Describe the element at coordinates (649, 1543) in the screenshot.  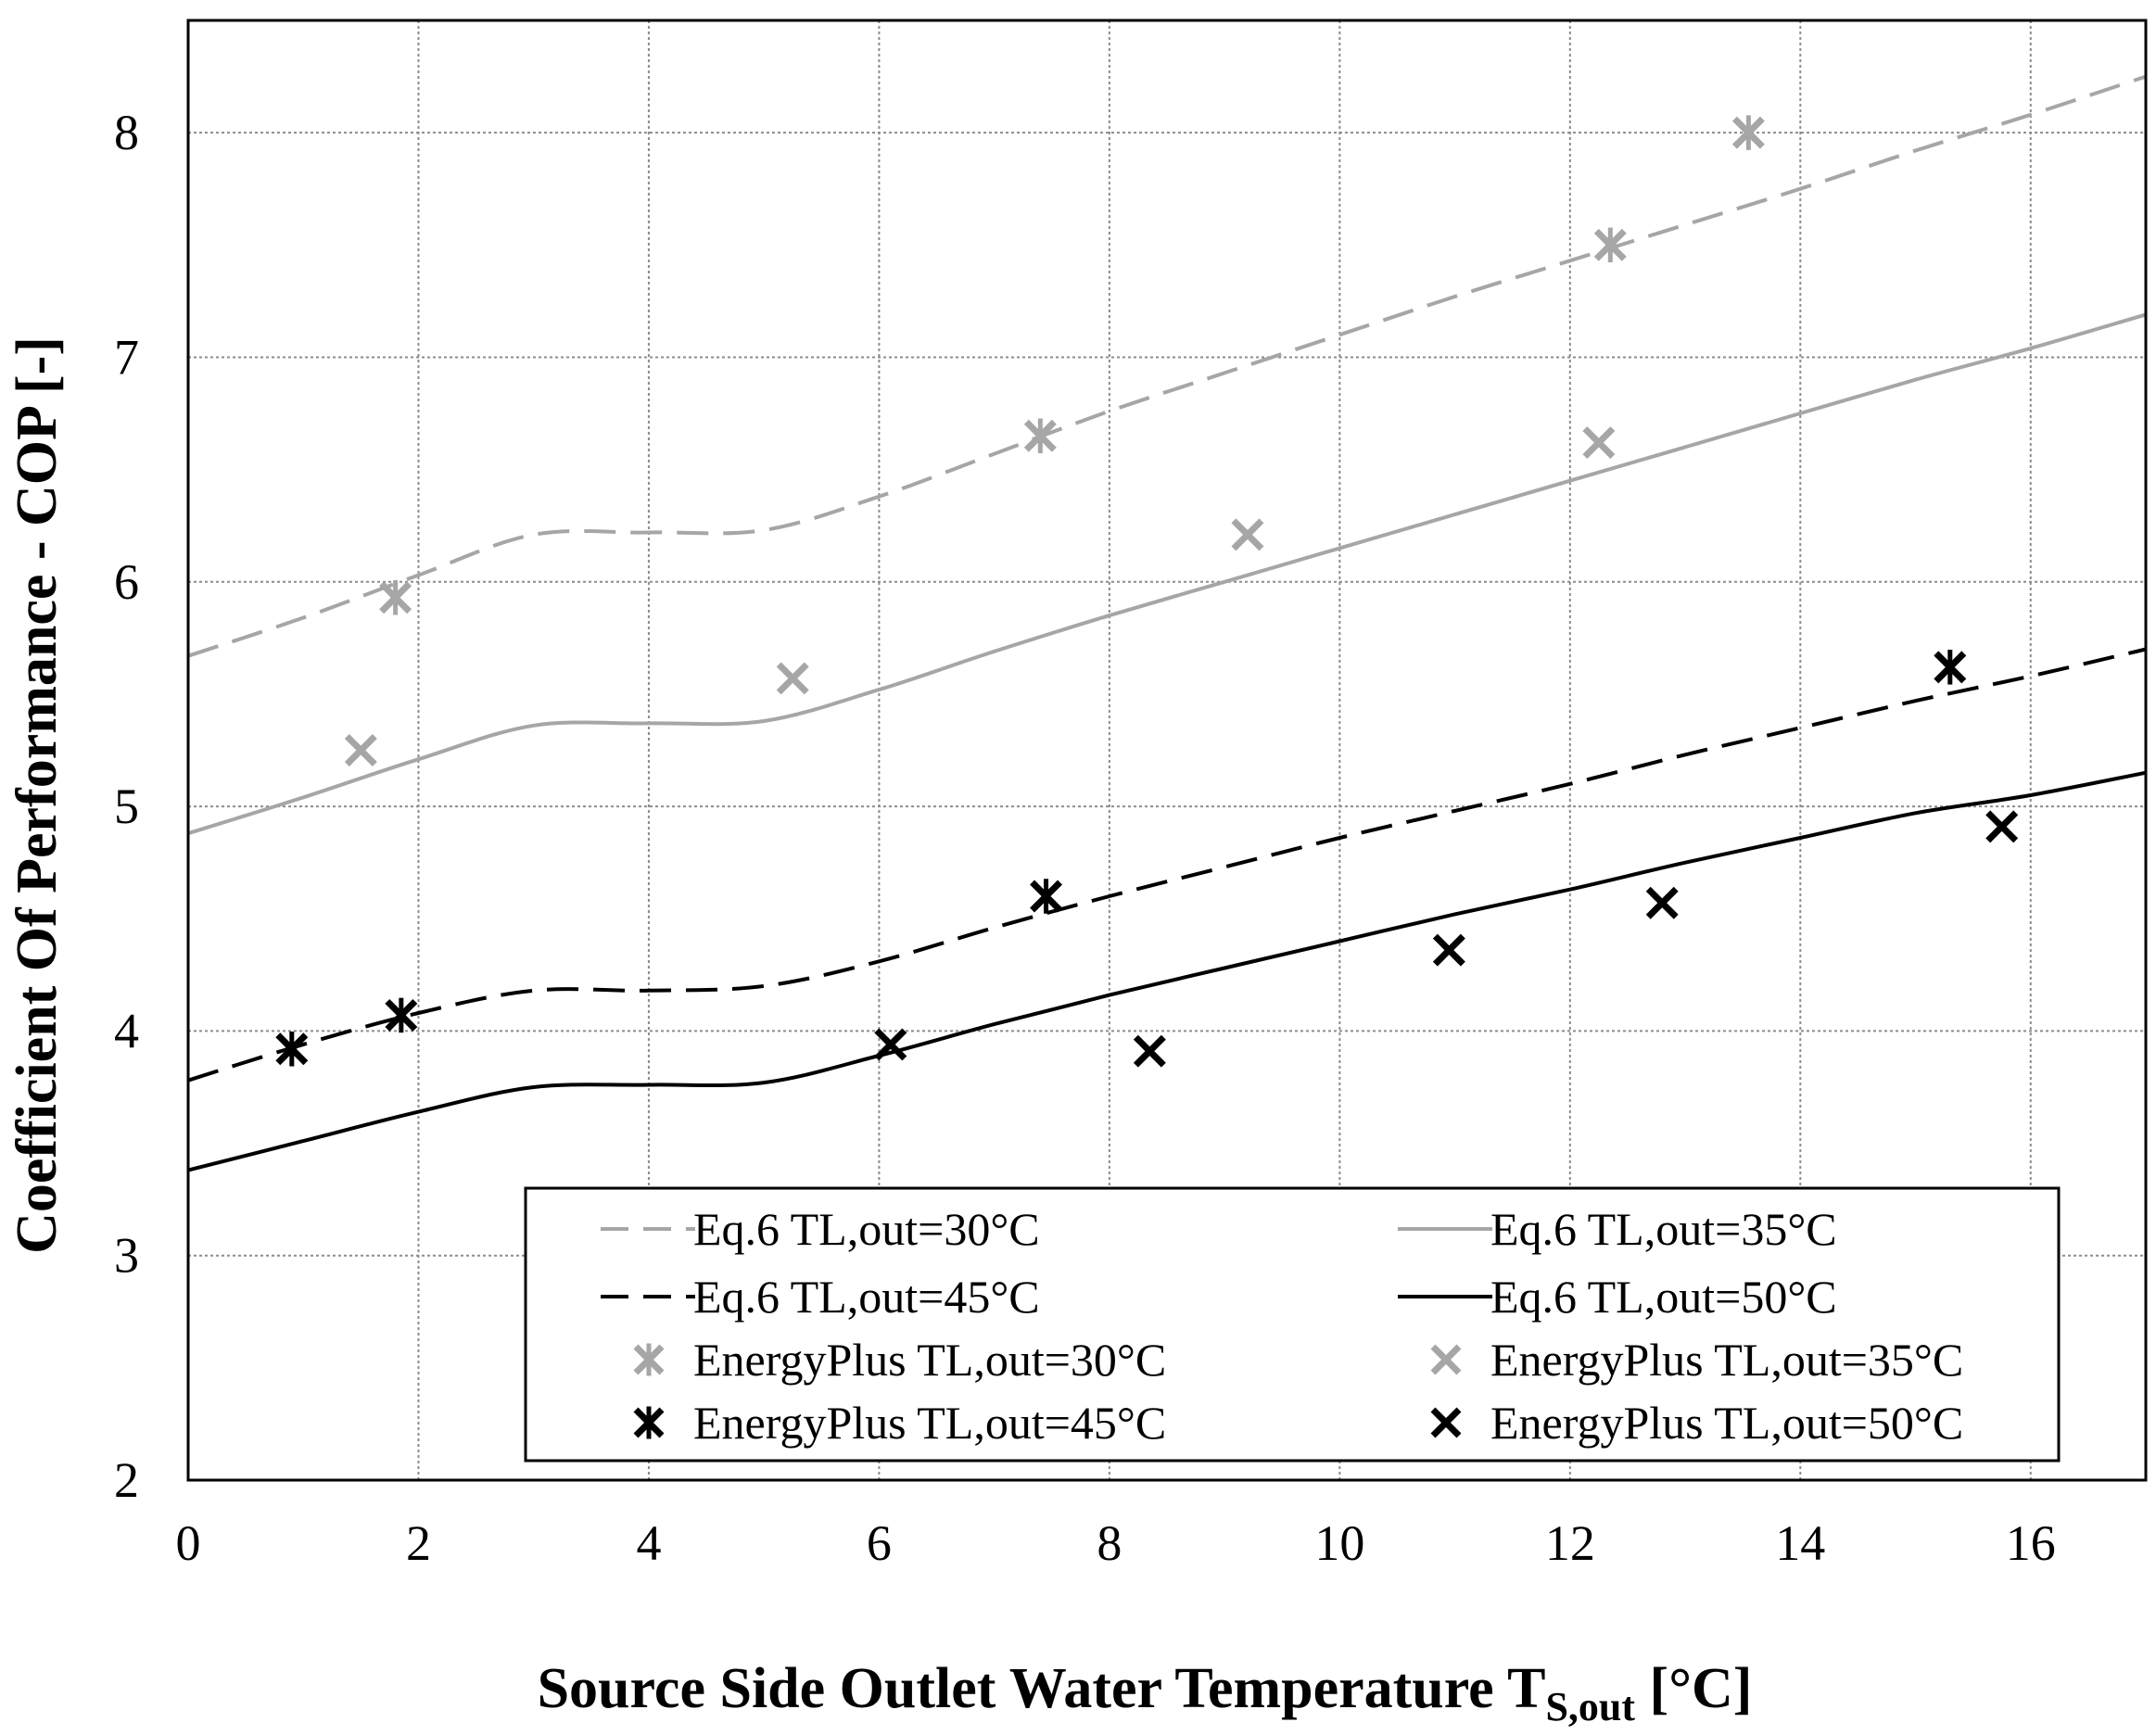
I see `x-tick-label-4: 4` at that location.